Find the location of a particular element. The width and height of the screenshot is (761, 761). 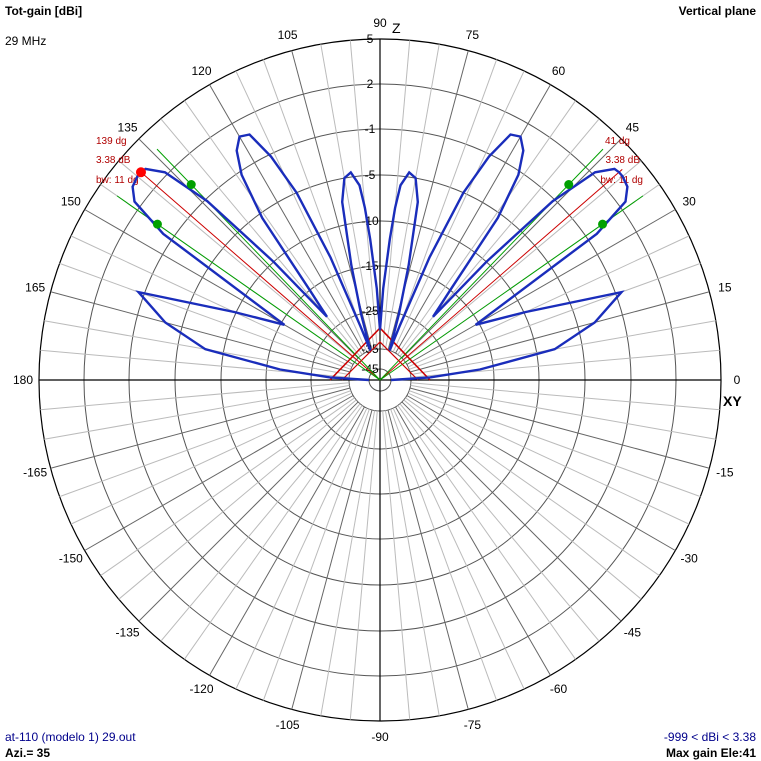

right-gain-annotation: 3.38 dB is located at coordinates (623, 160).